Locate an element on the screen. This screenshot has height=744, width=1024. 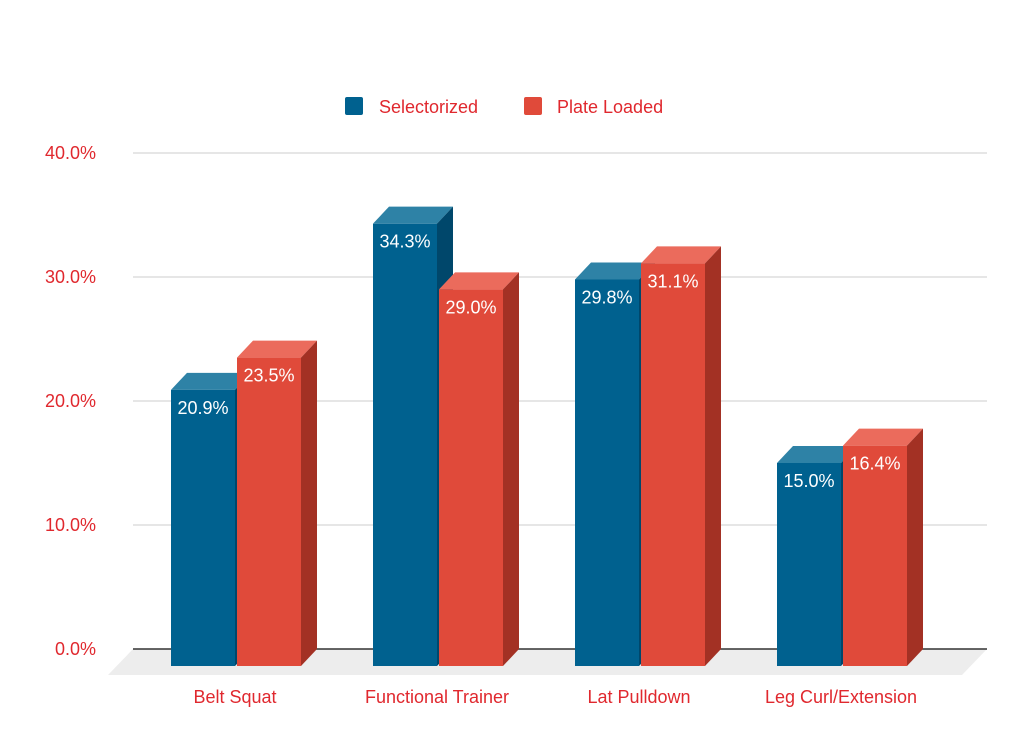
chart-floor is located at coordinates (547, 662).